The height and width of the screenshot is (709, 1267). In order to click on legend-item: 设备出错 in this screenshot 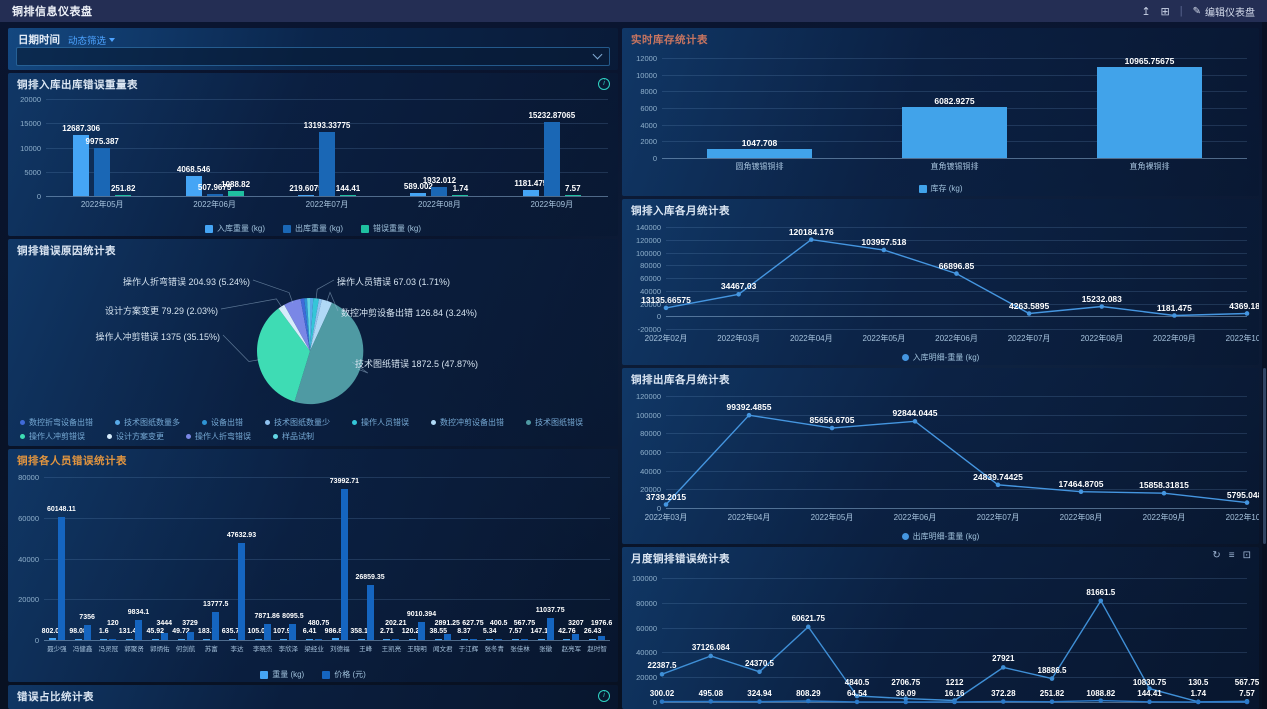, I will do `click(222, 422)`.